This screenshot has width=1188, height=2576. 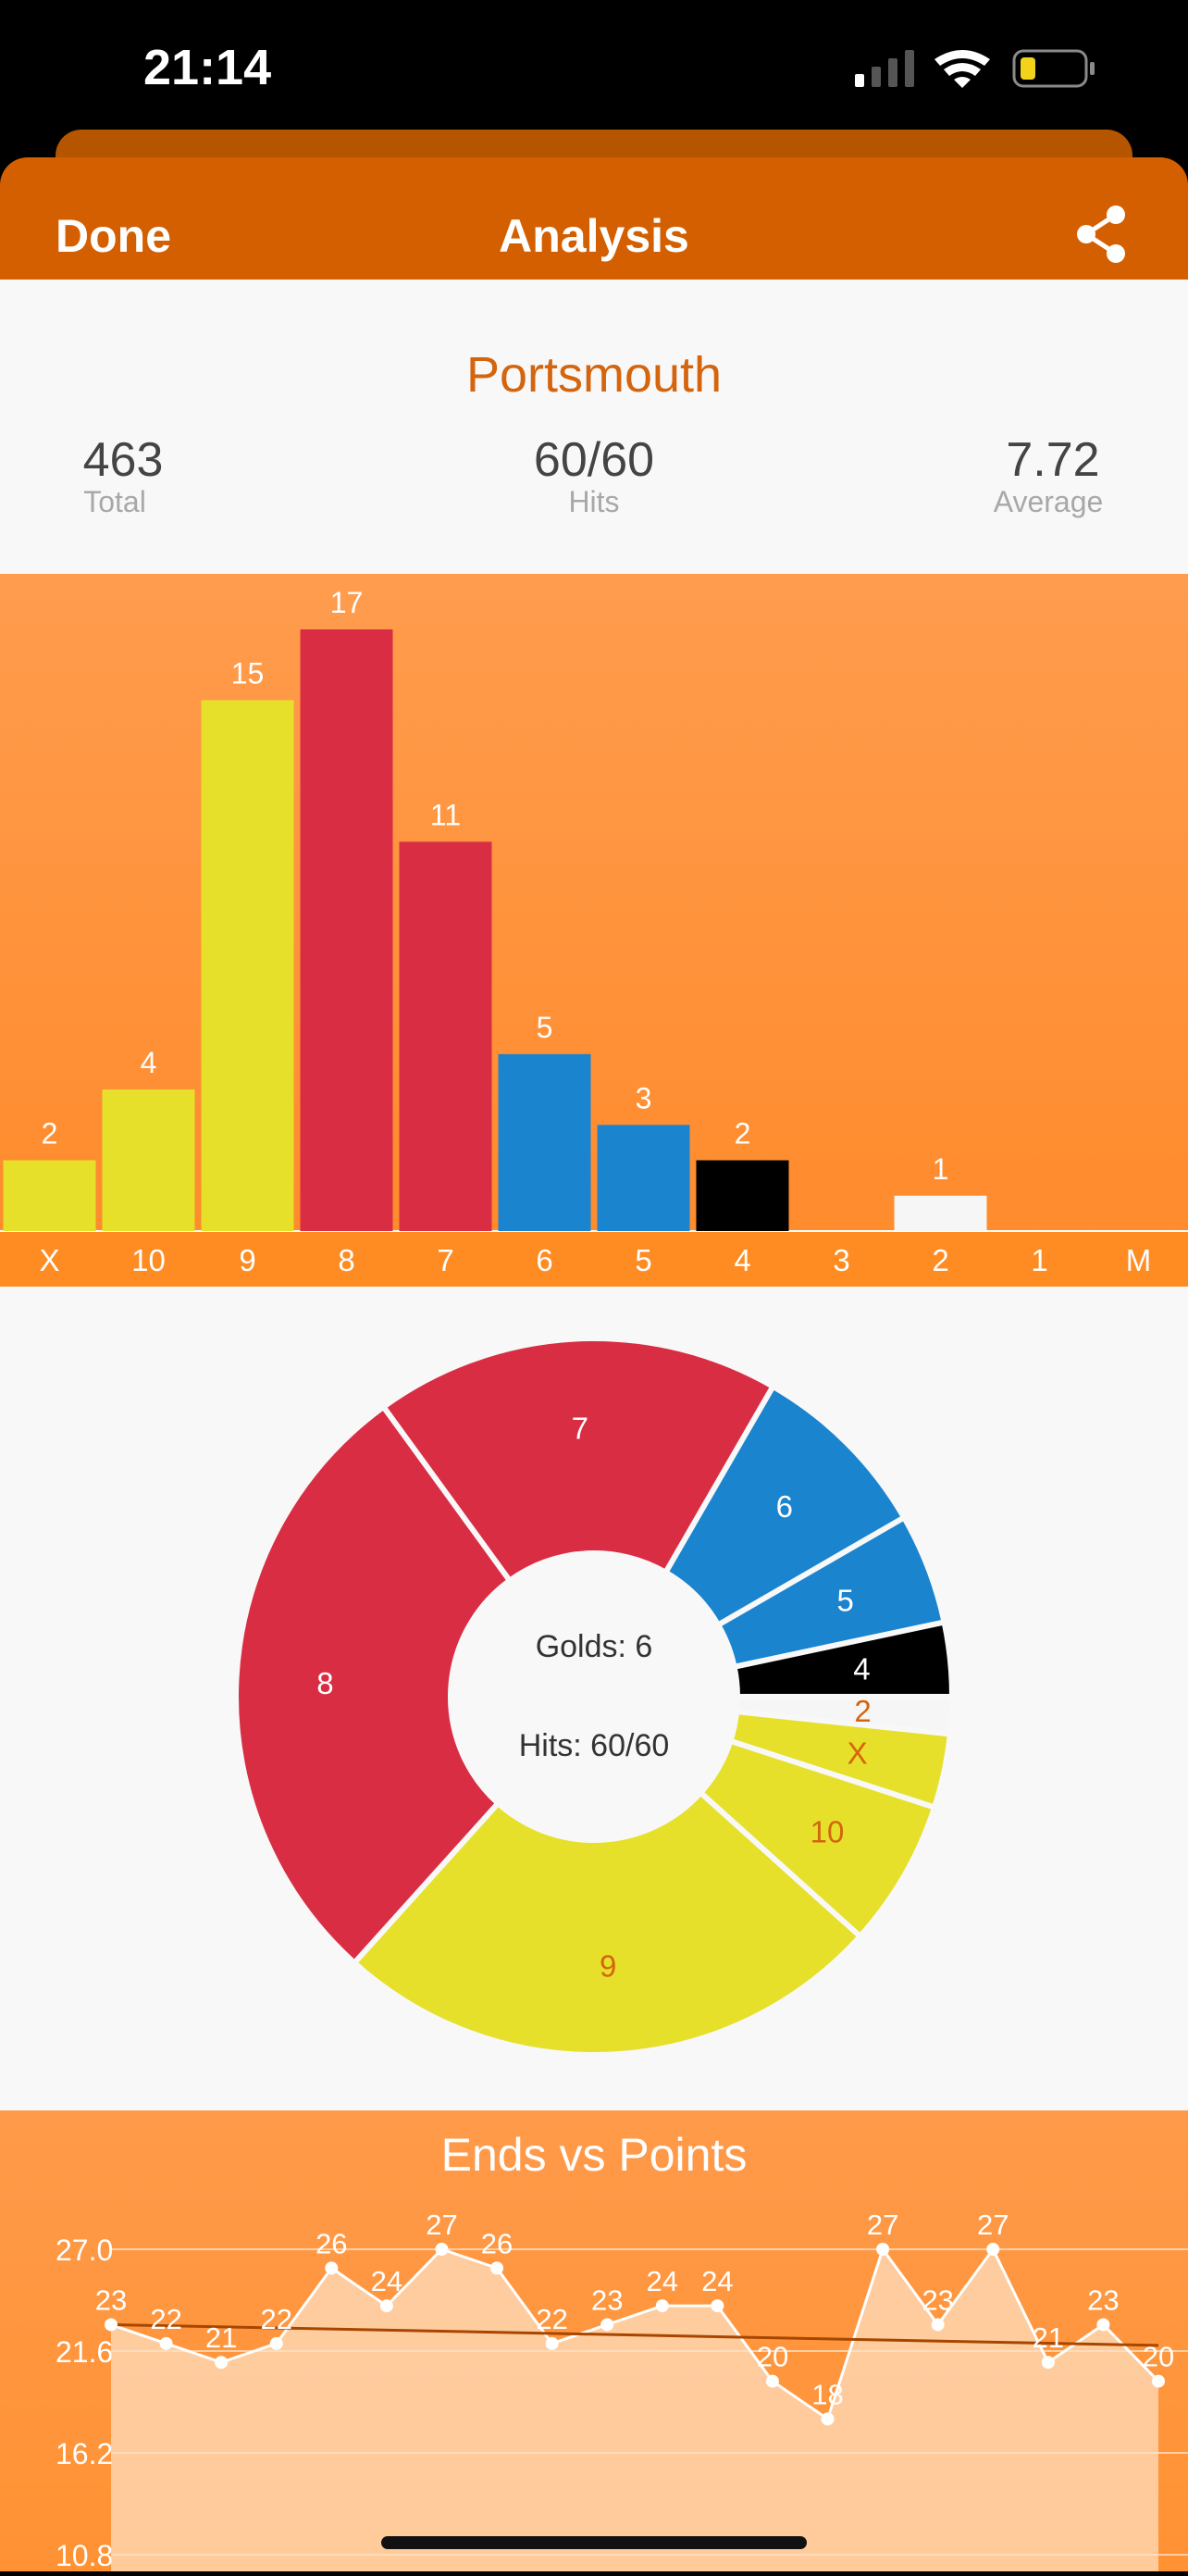 What do you see at coordinates (608, 1966) in the screenshot?
I see `slice-label: 9` at bounding box center [608, 1966].